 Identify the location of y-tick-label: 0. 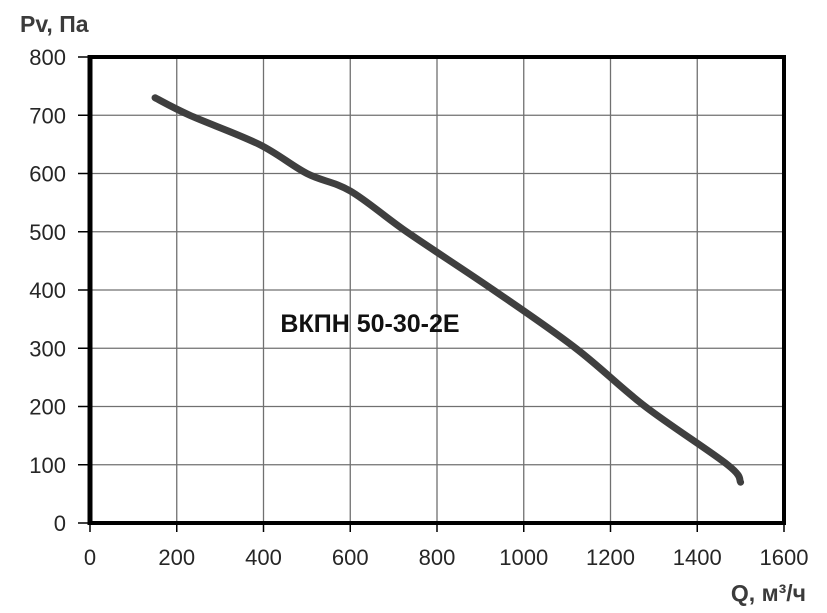
(60, 523).